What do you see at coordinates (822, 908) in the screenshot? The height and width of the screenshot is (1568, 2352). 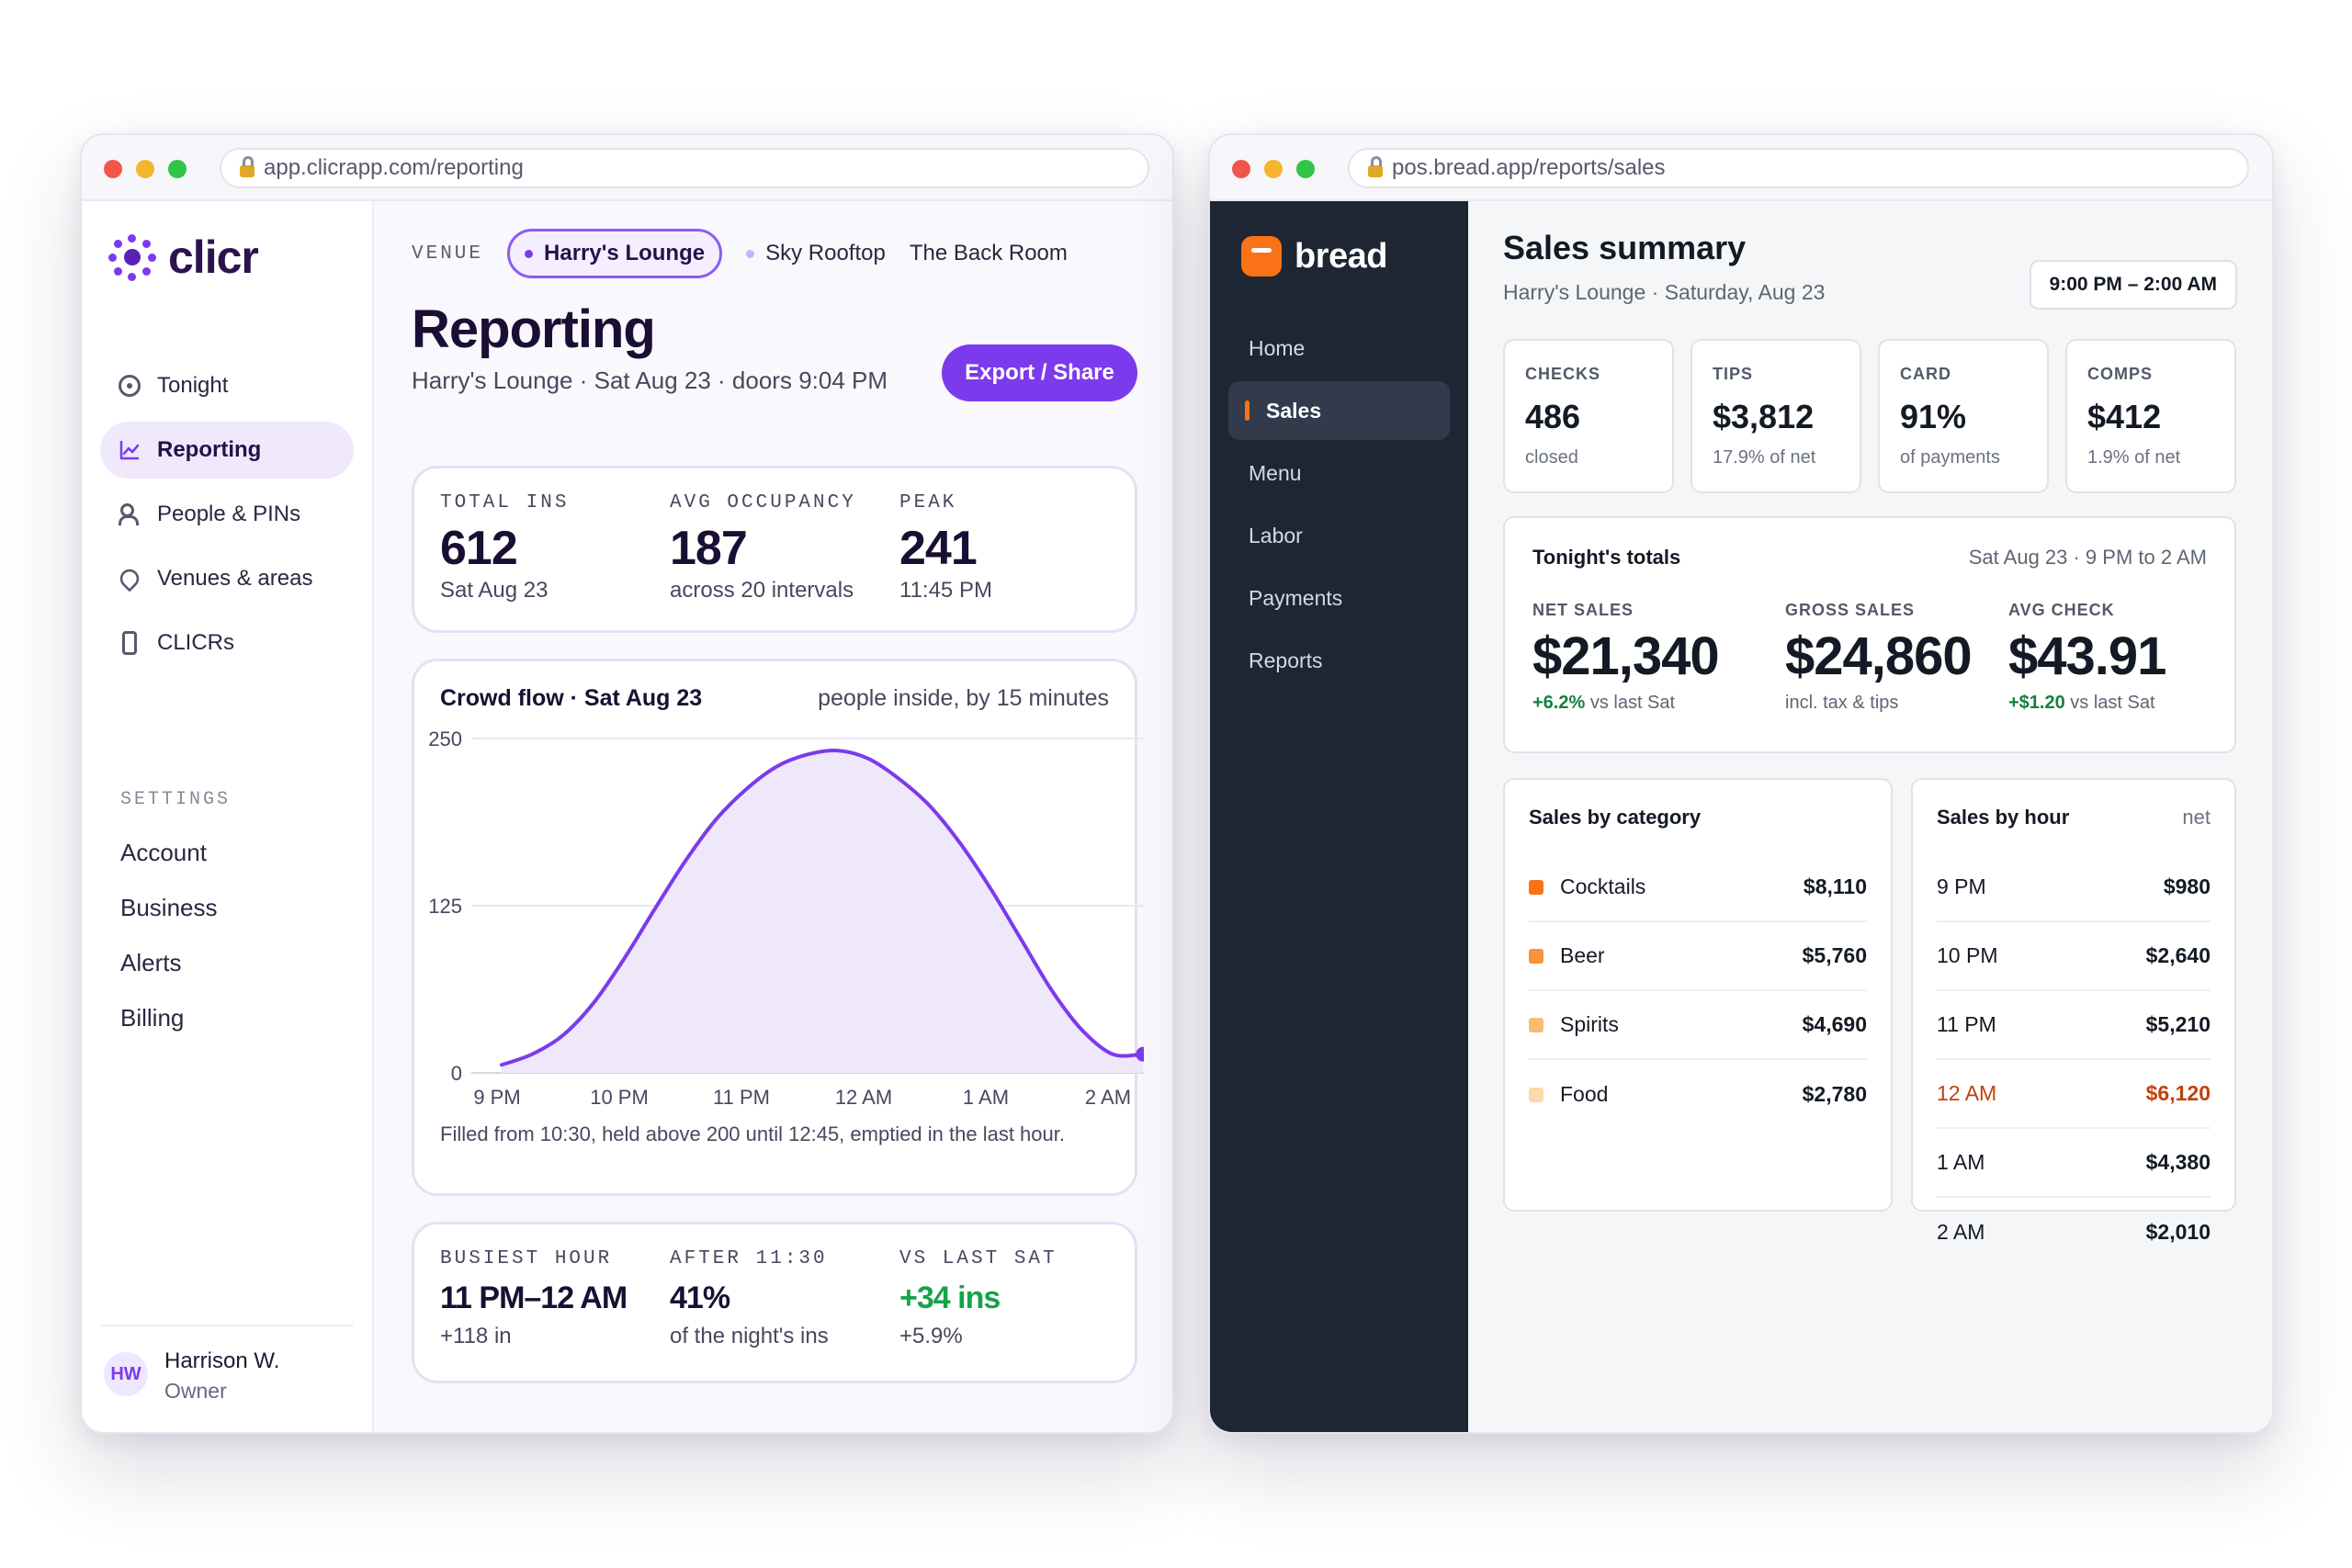 I see `series-line` at bounding box center [822, 908].